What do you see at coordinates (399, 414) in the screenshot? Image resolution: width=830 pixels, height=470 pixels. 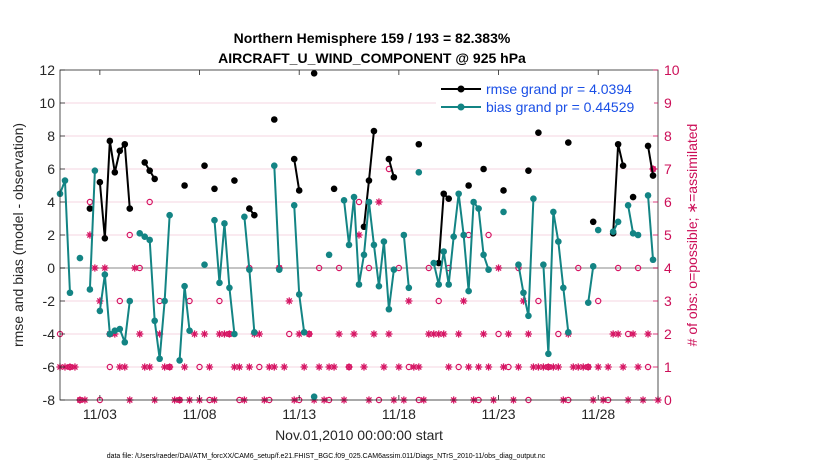 I see `x-tick-label: 11/18` at bounding box center [399, 414].